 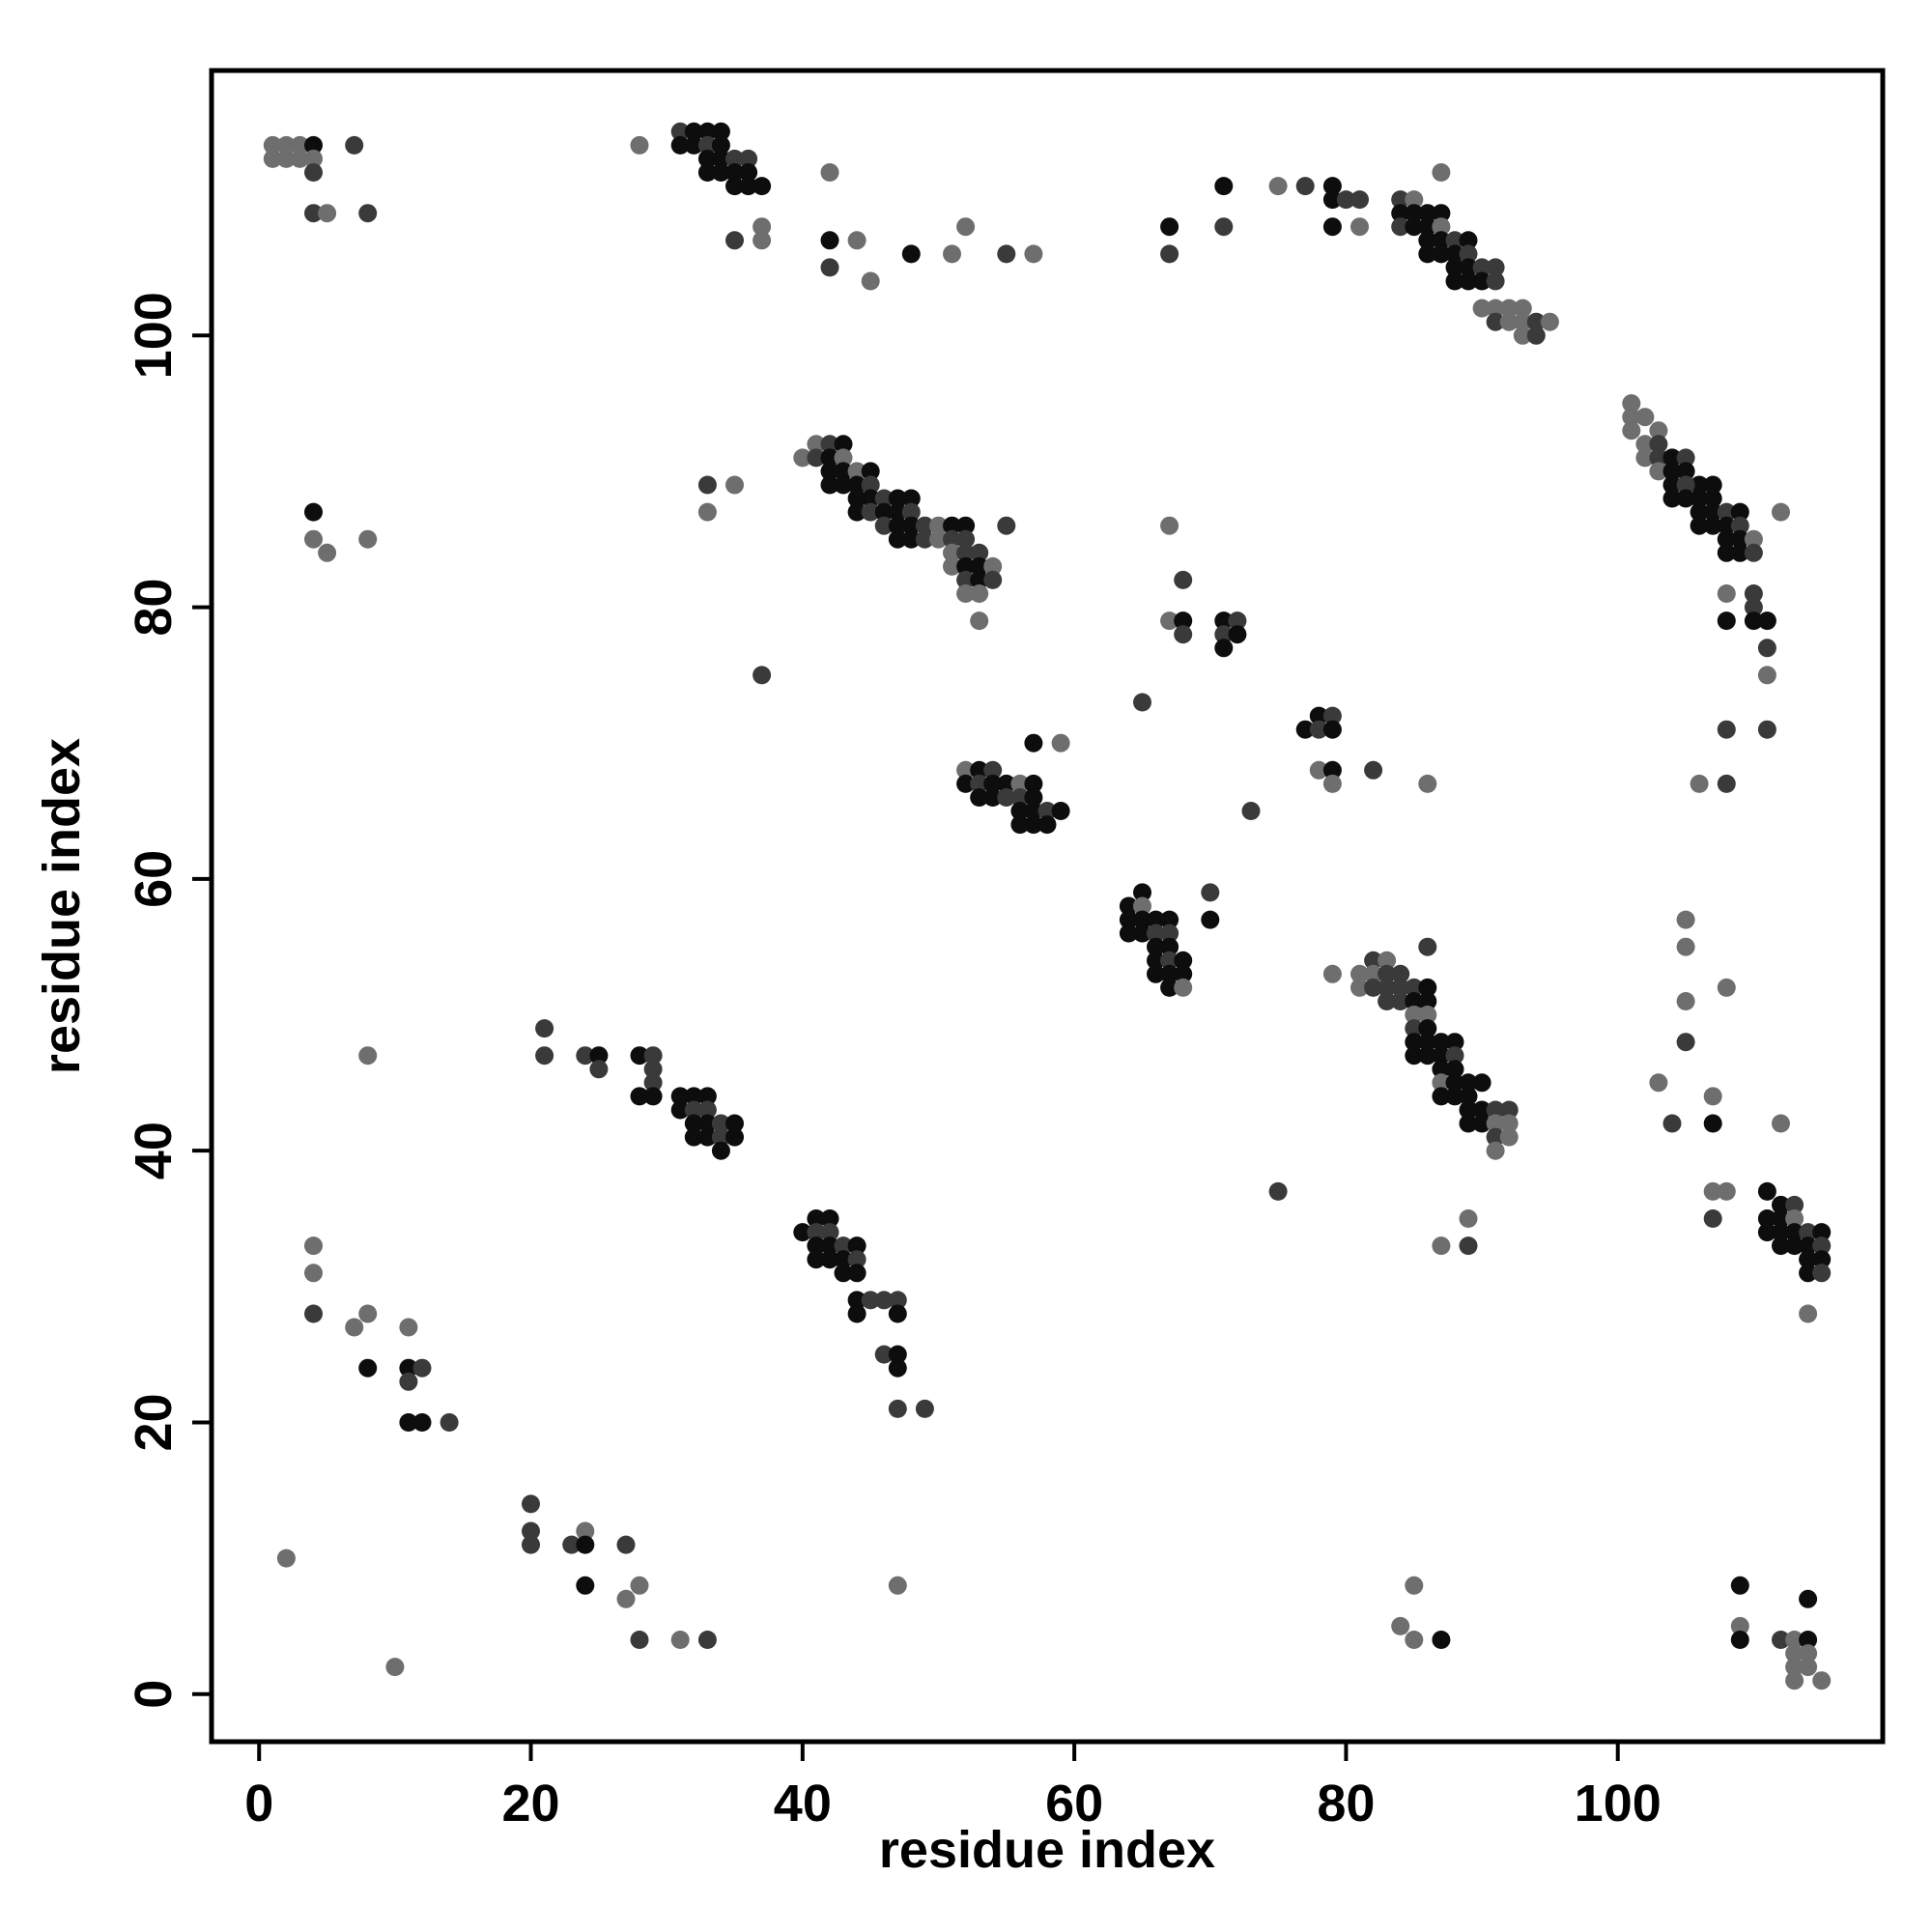 I want to click on y-tick-label: 0, so click(x=154, y=1694).